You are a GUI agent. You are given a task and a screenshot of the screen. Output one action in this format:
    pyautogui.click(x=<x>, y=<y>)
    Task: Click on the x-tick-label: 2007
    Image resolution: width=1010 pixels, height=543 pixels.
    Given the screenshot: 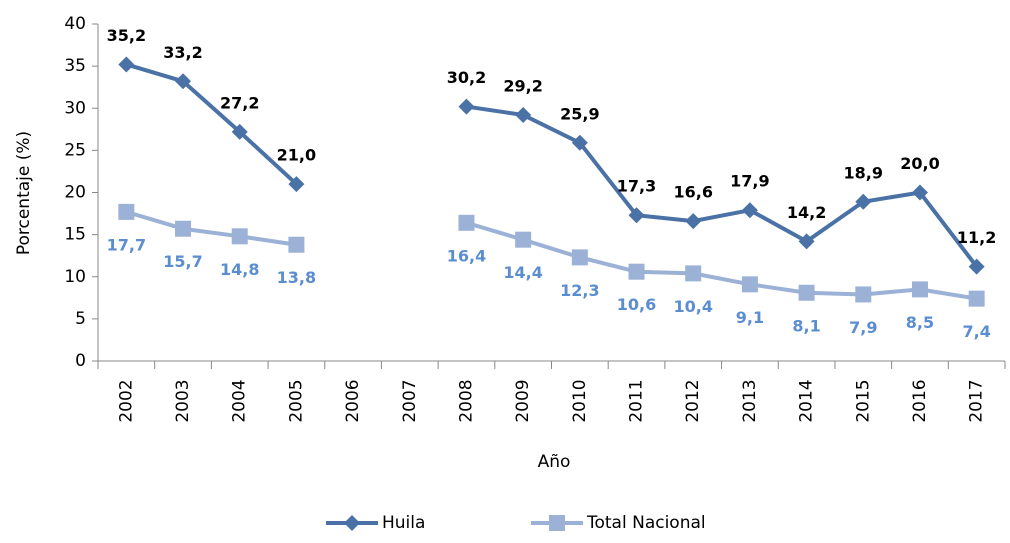 What is the action you would take?
    pyautogui.click(x=410, y=400)
    